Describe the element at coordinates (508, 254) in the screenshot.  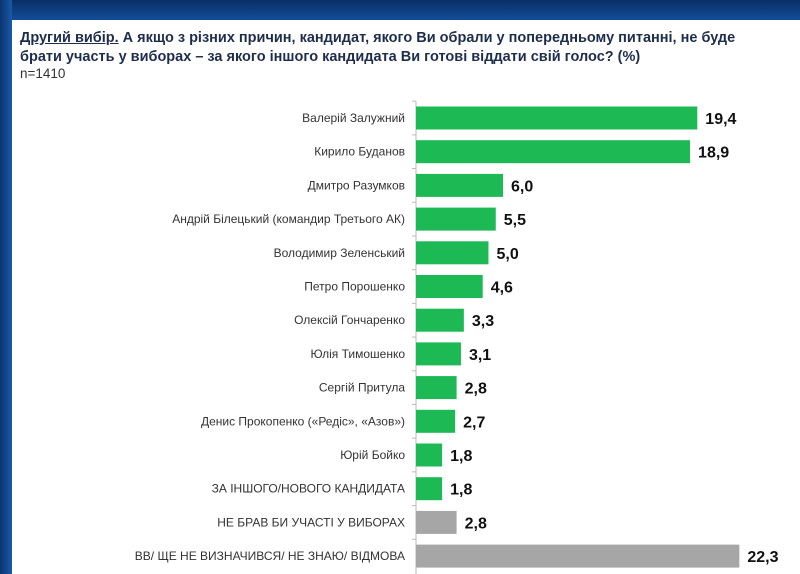
I see `value-label: 5,0` at that location.